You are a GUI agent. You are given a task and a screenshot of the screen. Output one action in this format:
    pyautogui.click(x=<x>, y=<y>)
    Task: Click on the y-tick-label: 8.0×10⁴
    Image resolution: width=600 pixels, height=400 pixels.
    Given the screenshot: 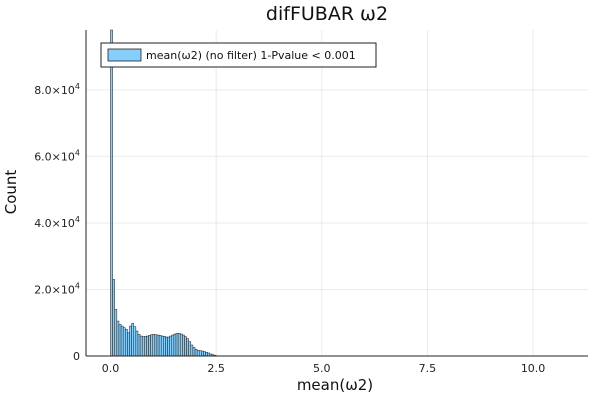 What is the action you would take?
    pyautogui.click(x=57, y=89)
    